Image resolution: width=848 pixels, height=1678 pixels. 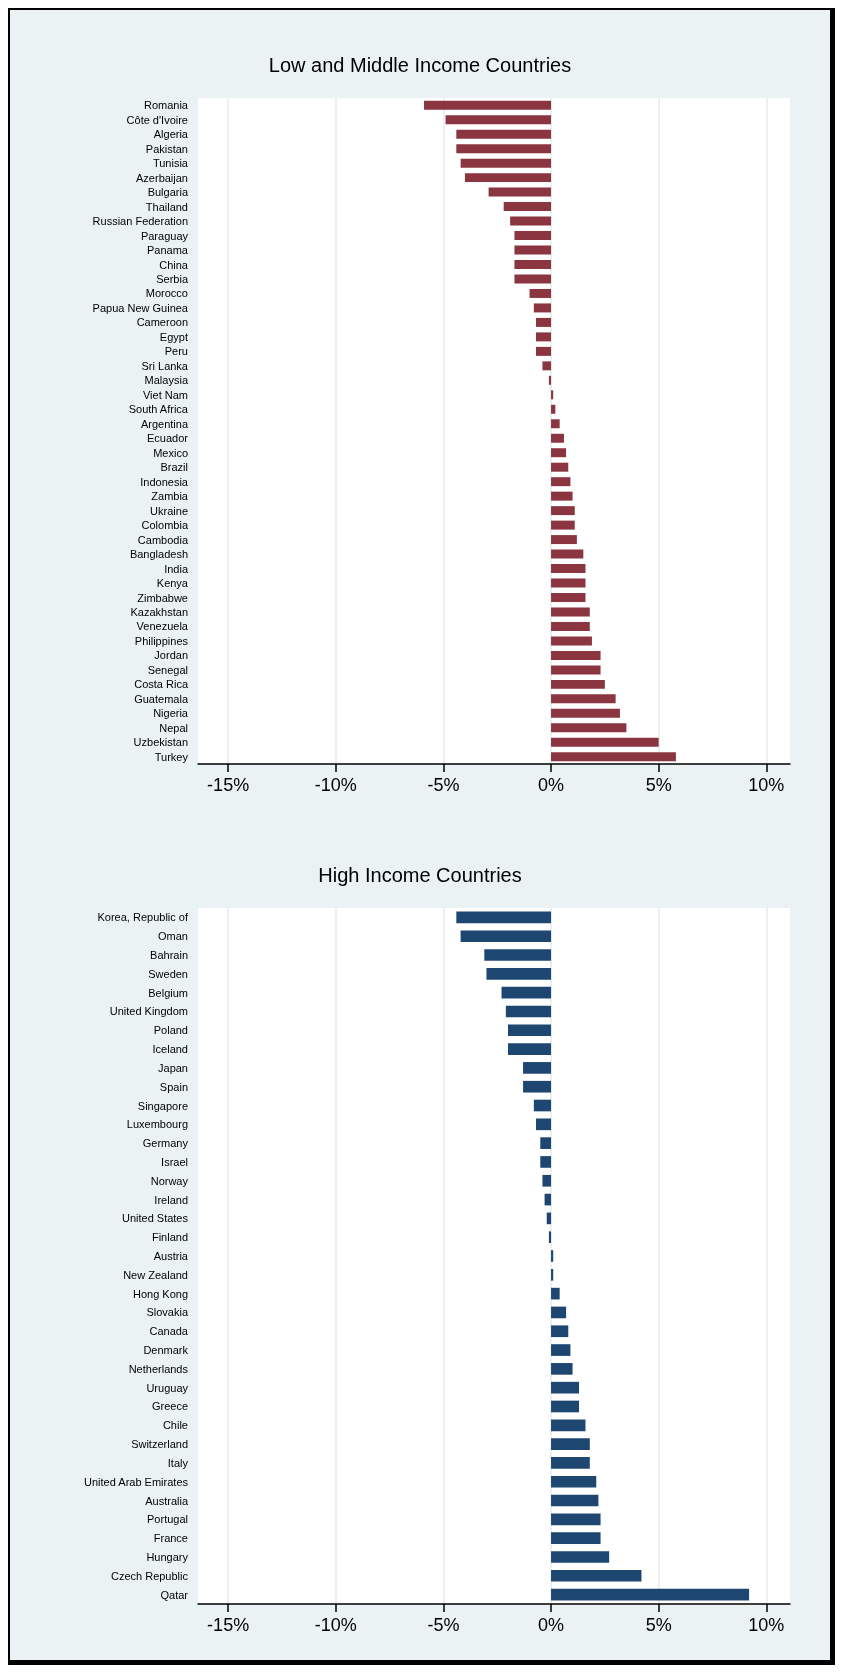 I want to click on y-tick-label: Ireland, so click(x=171, y=1199).